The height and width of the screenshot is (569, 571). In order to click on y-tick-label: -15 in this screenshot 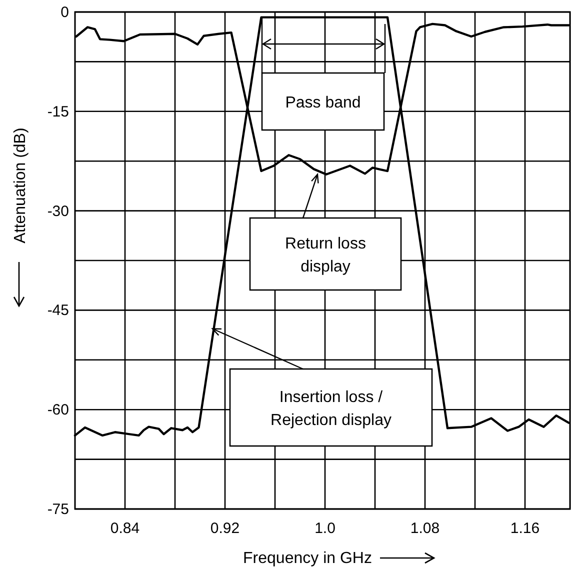, I will do `click(58, 111)`.